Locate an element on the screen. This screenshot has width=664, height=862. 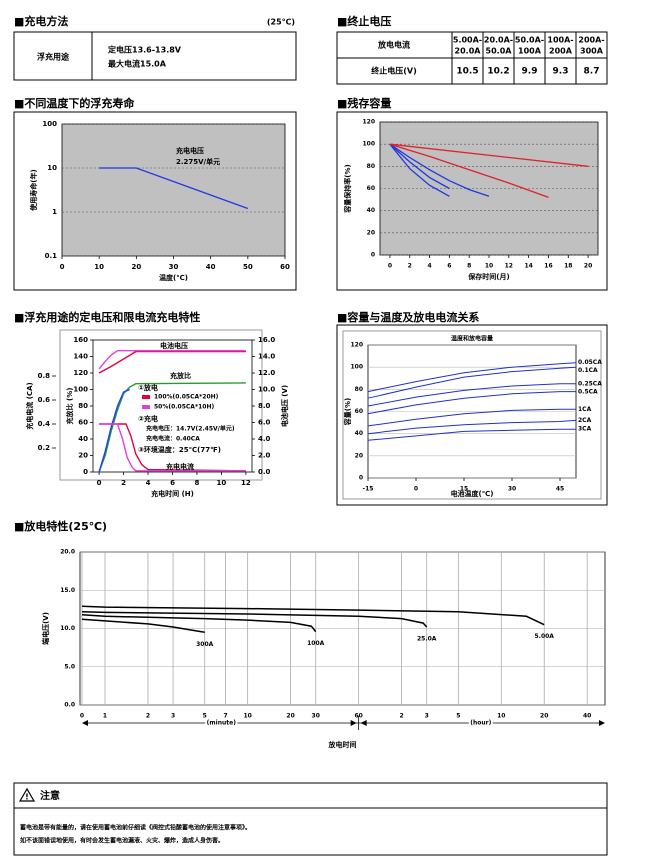
y2-tick-label: 2.0 is located at coordinates (264, 456).